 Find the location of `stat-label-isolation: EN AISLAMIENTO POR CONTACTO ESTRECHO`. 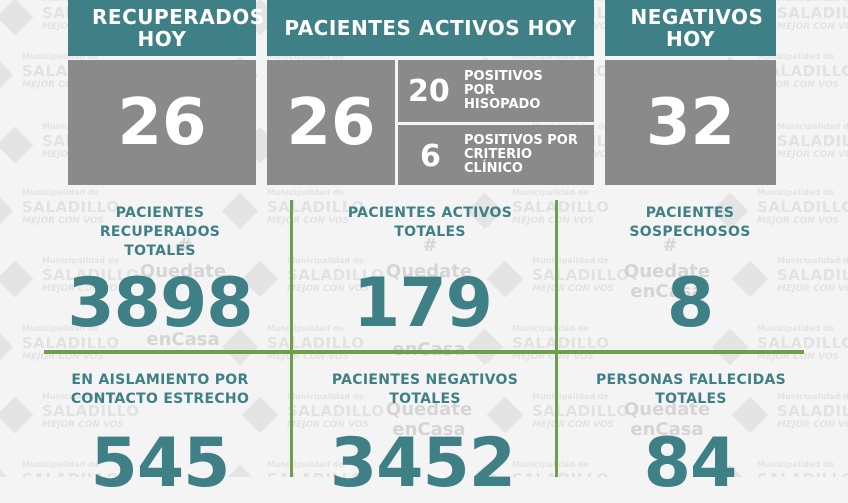

stat-label-isolation: EN AISLAMIENTO POR CONTACTO ESTRECHO is located at coordinates (160, 389).